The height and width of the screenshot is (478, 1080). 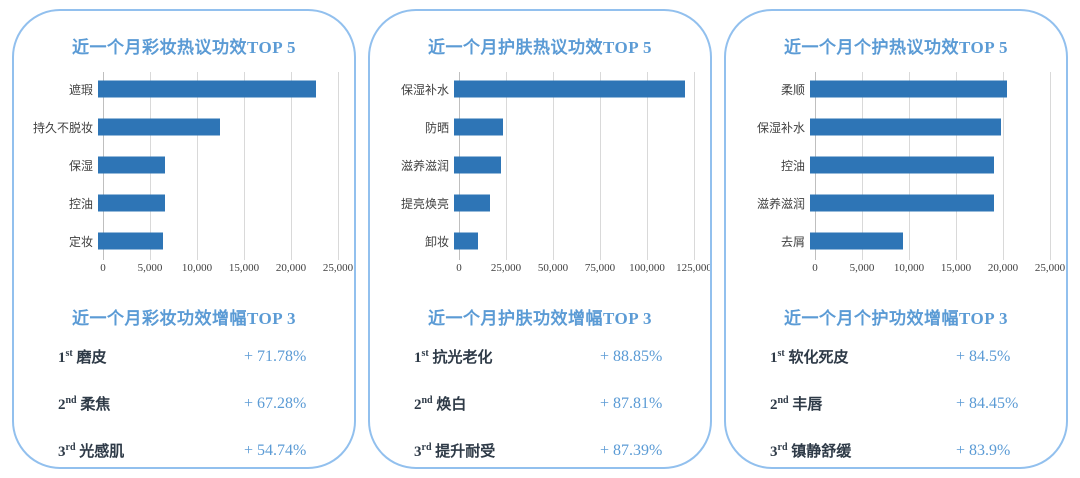 I want to click on x-axis-tick: 125,000, so click(x=694, y=268).